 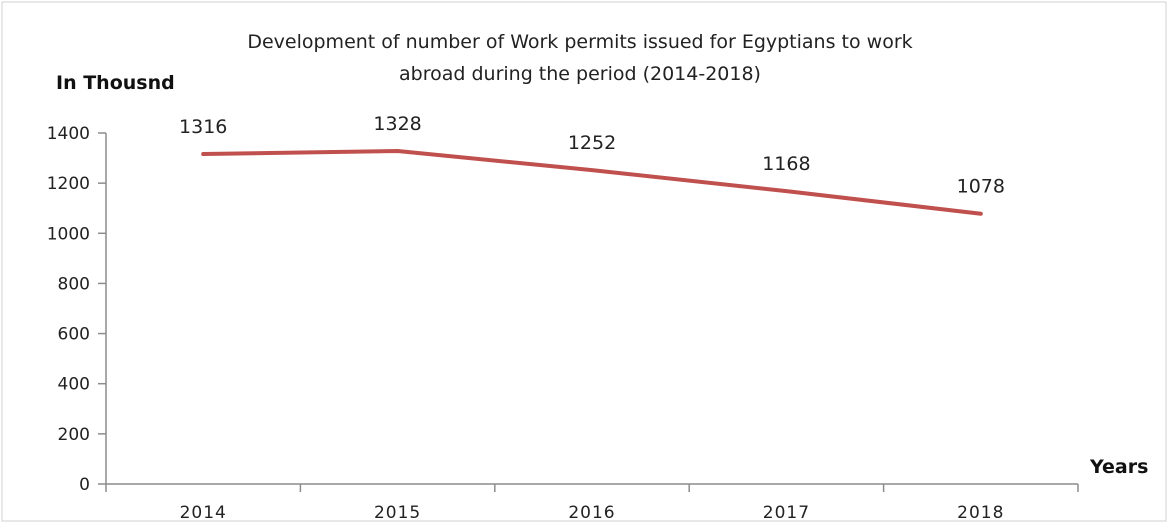 I want to click on x-ticks: 2014 2015 2016 2017 2018, so click(x=592, y=503).